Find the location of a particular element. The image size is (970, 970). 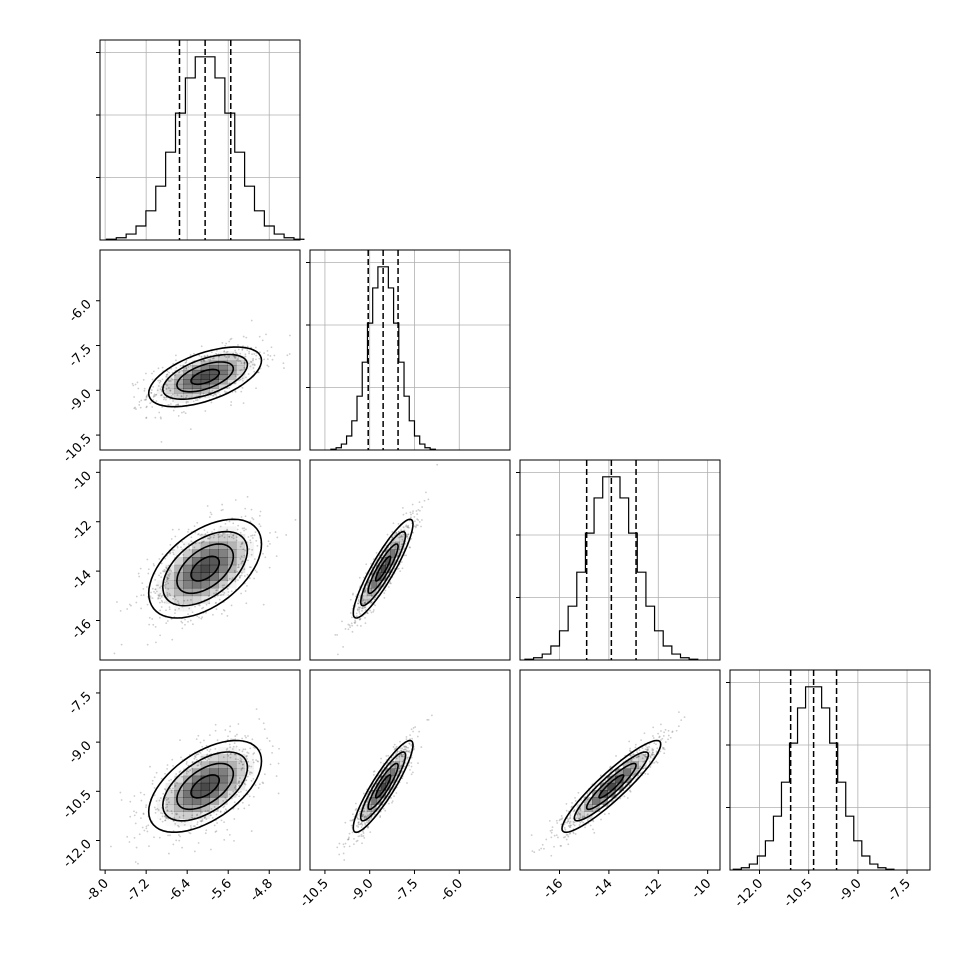

panel-frame is located at coordinates (200, 770).